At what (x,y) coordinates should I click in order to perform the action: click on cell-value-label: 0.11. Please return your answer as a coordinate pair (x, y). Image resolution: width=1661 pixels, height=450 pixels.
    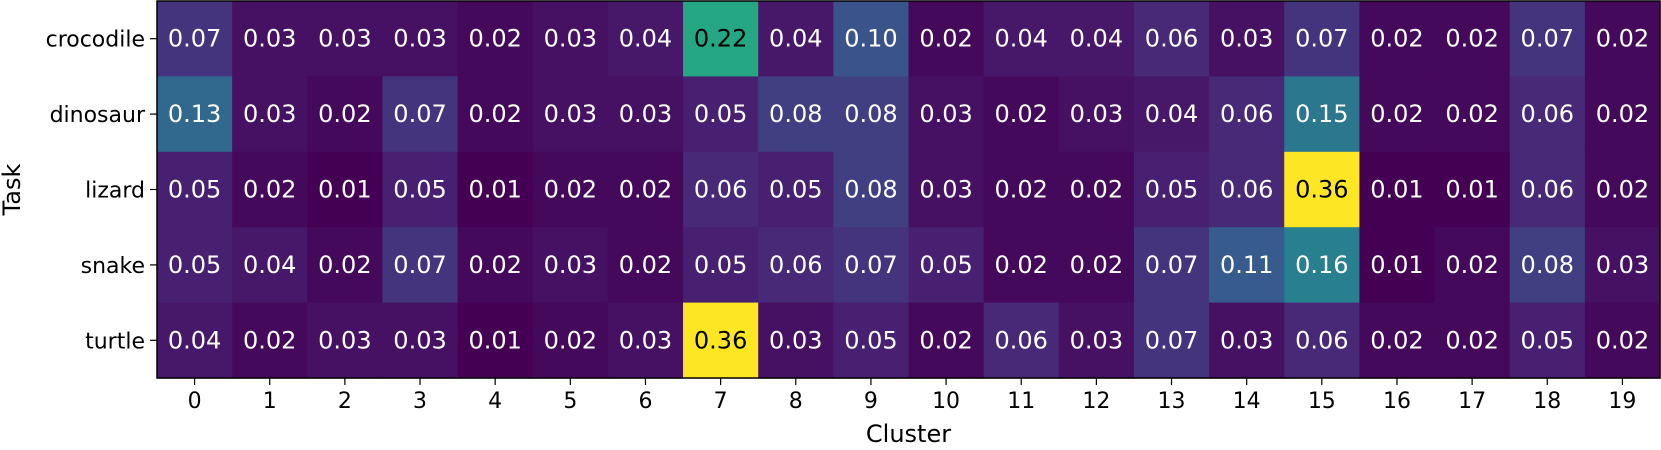
    Looking at the image, I should click on (1246, 265).